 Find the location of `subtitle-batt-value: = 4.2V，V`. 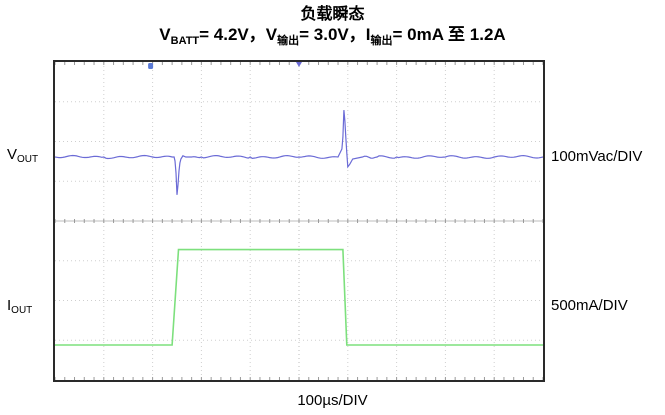

subtitle-batt-value: = 4.2V，V is located at coordinates (238, 34).